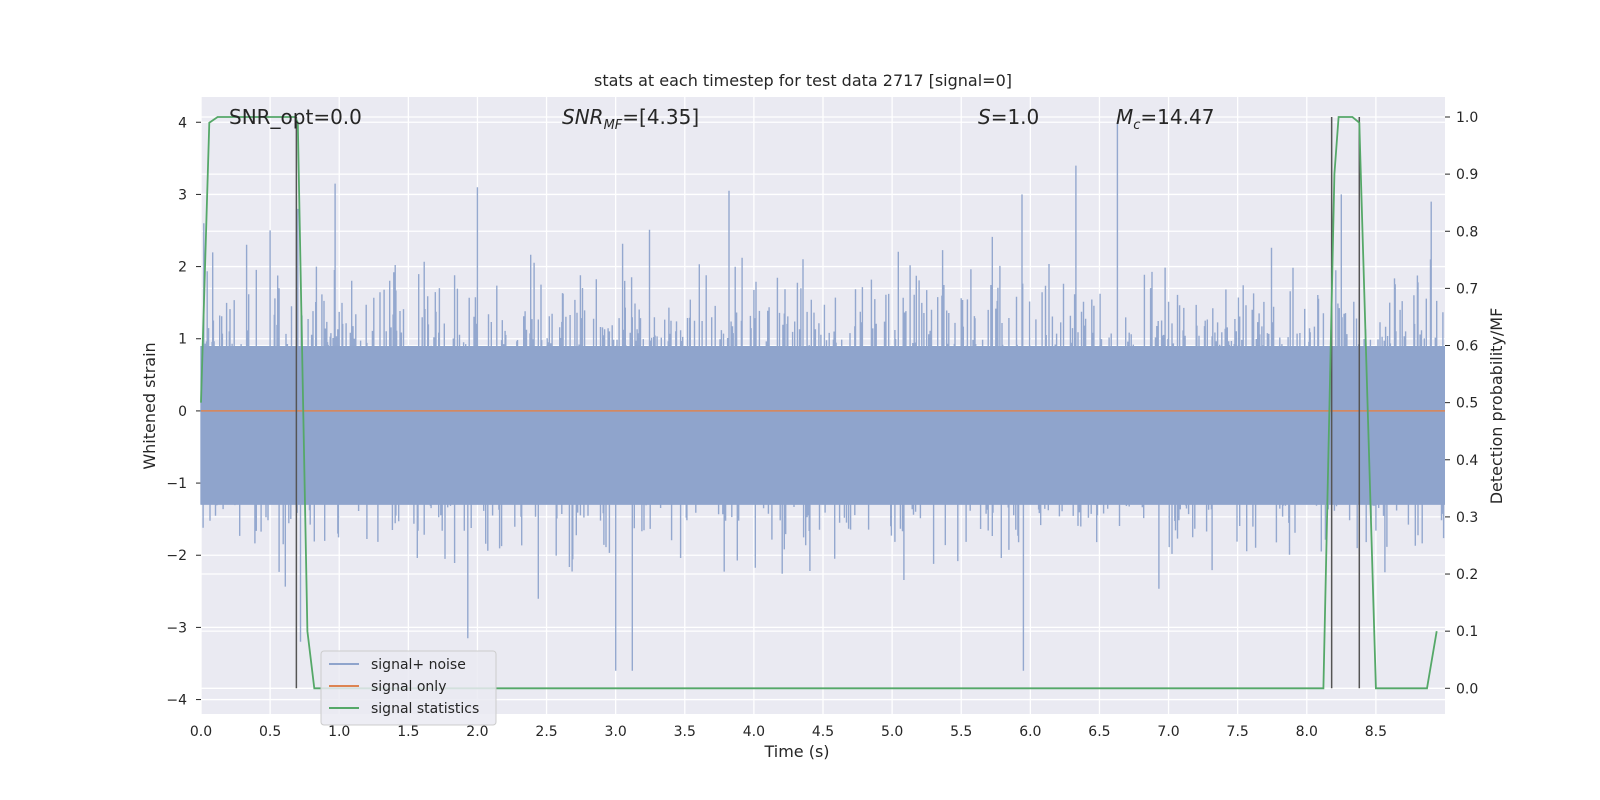  What do you see at coordinates (961, 732) in the screenshot?
I see `x-tick-label: 5.5` at bounding box center [961, 732].